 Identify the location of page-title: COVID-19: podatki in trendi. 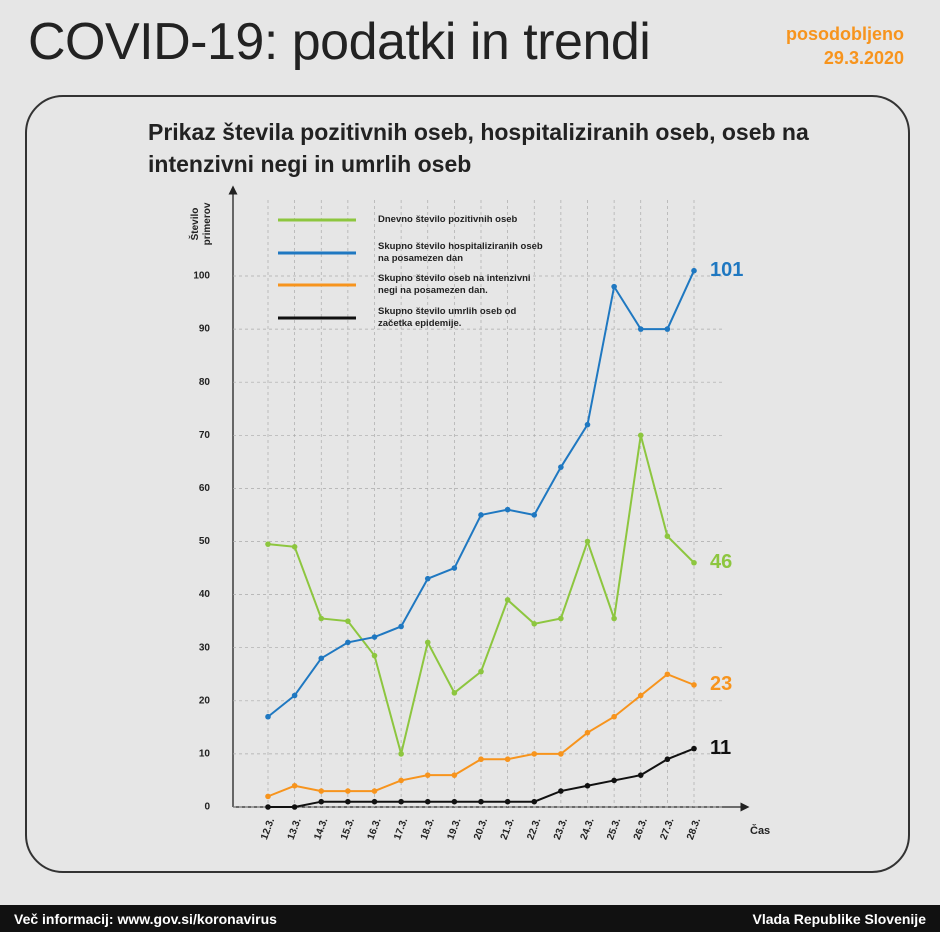
(339, 42).